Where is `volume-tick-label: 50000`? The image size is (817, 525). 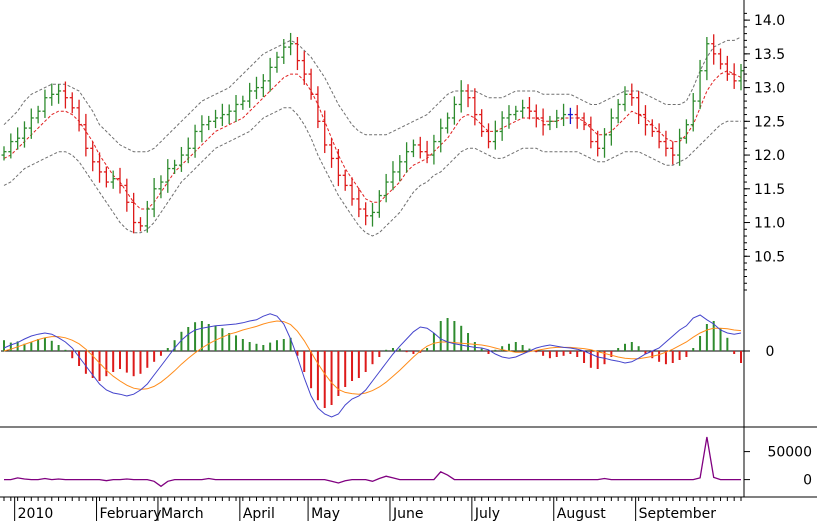 volume-tick-label: 50000 is located at coordinates (789, 453).